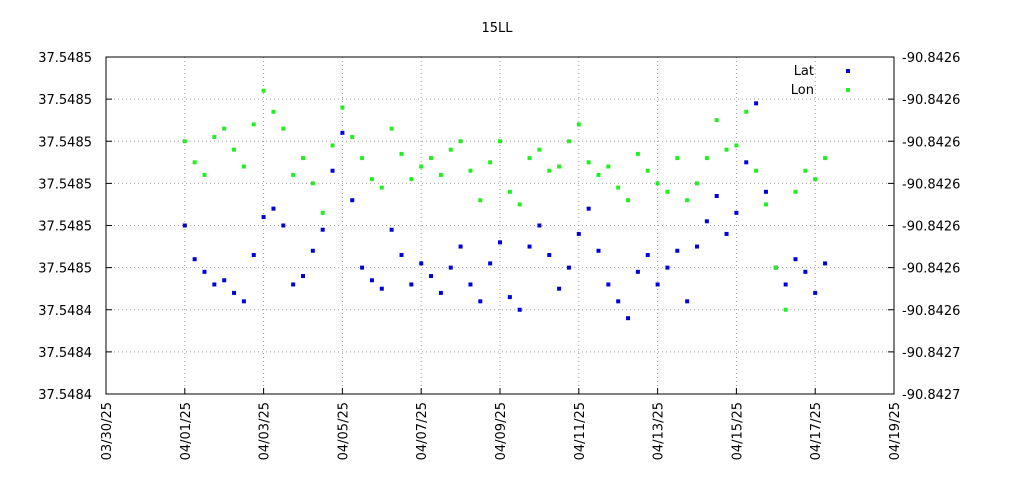 The image size is (1024, 500). Describe the element at coordinates (816, 431) in the screenshot. I see `x-tick-label: 04/17/25` at that location.